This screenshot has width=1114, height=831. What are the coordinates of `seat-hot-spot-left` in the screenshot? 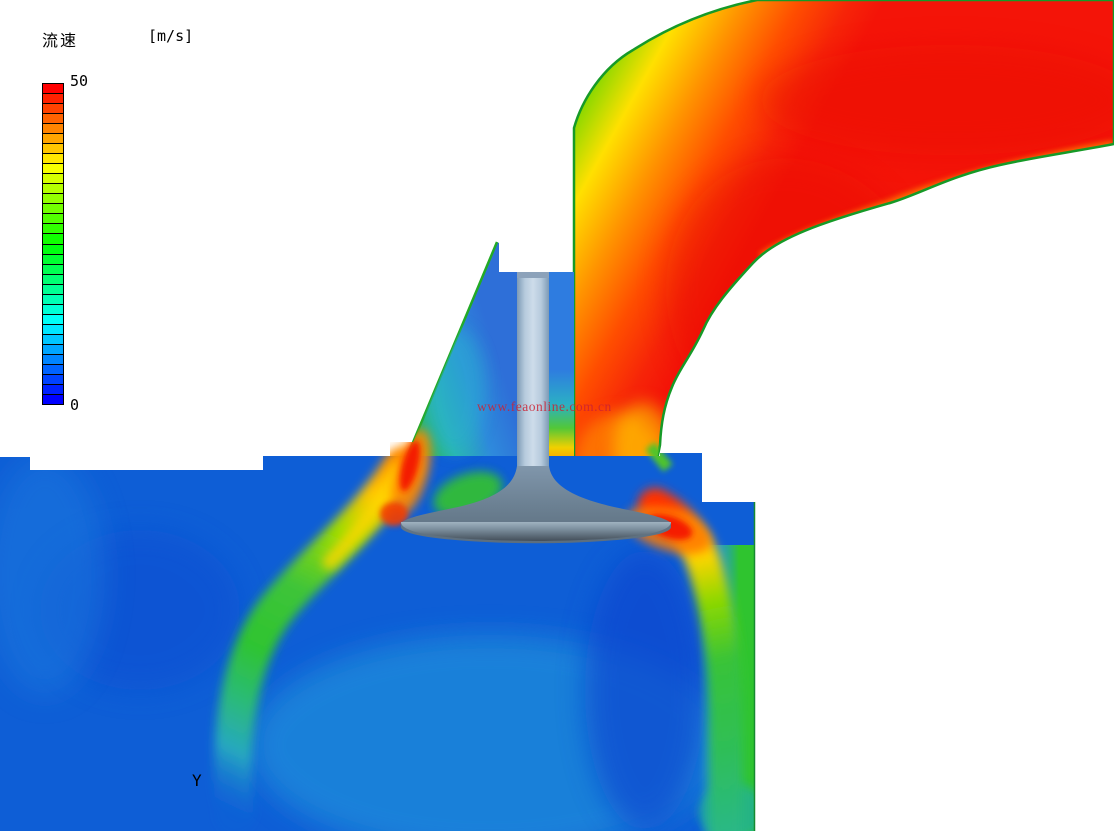 It's located at (410, 466).